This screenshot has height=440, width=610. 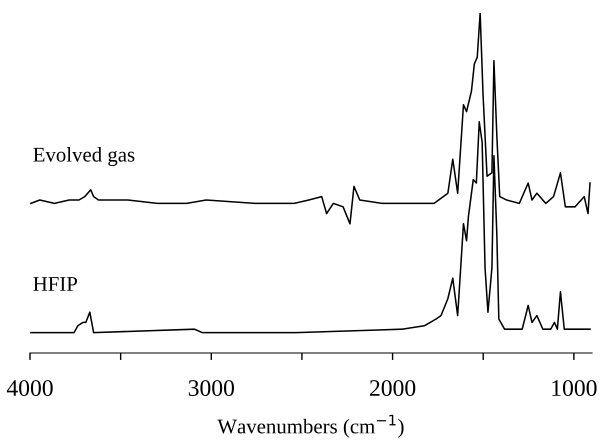 I want to click on series-label: HFIP, so click(x=55, y=284).